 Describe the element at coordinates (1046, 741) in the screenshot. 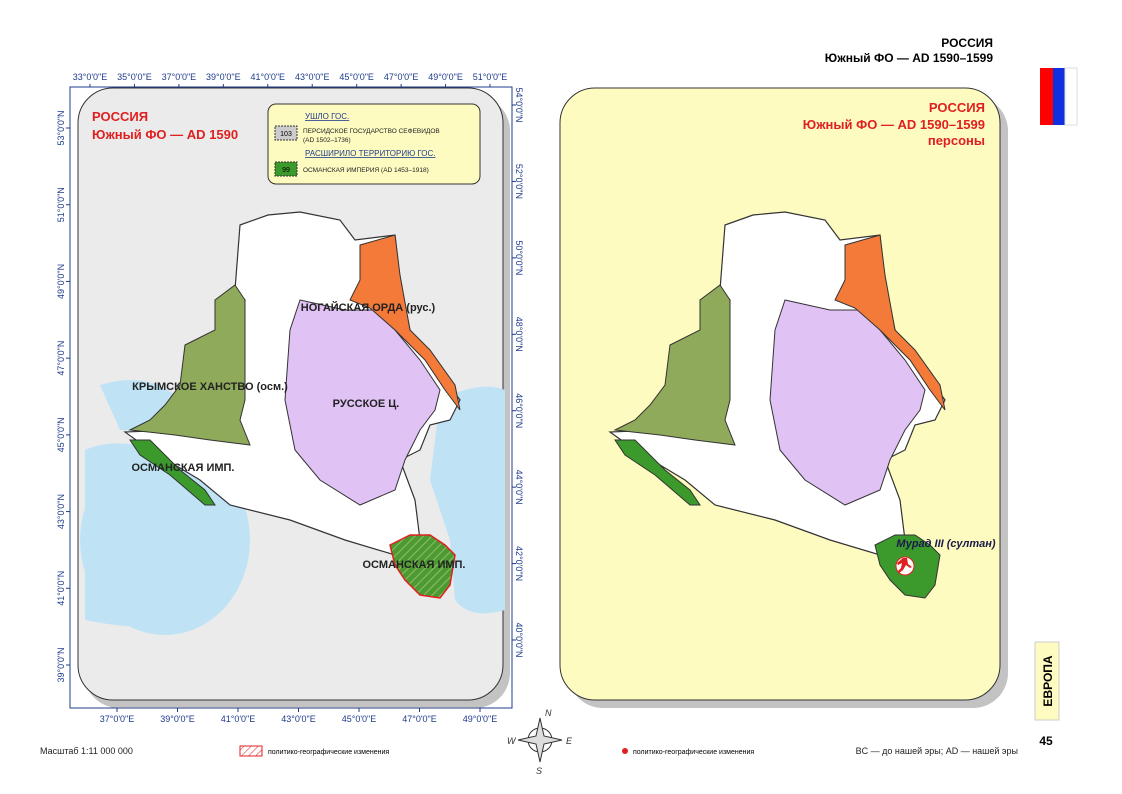

I see `page-number: 45` at that location.